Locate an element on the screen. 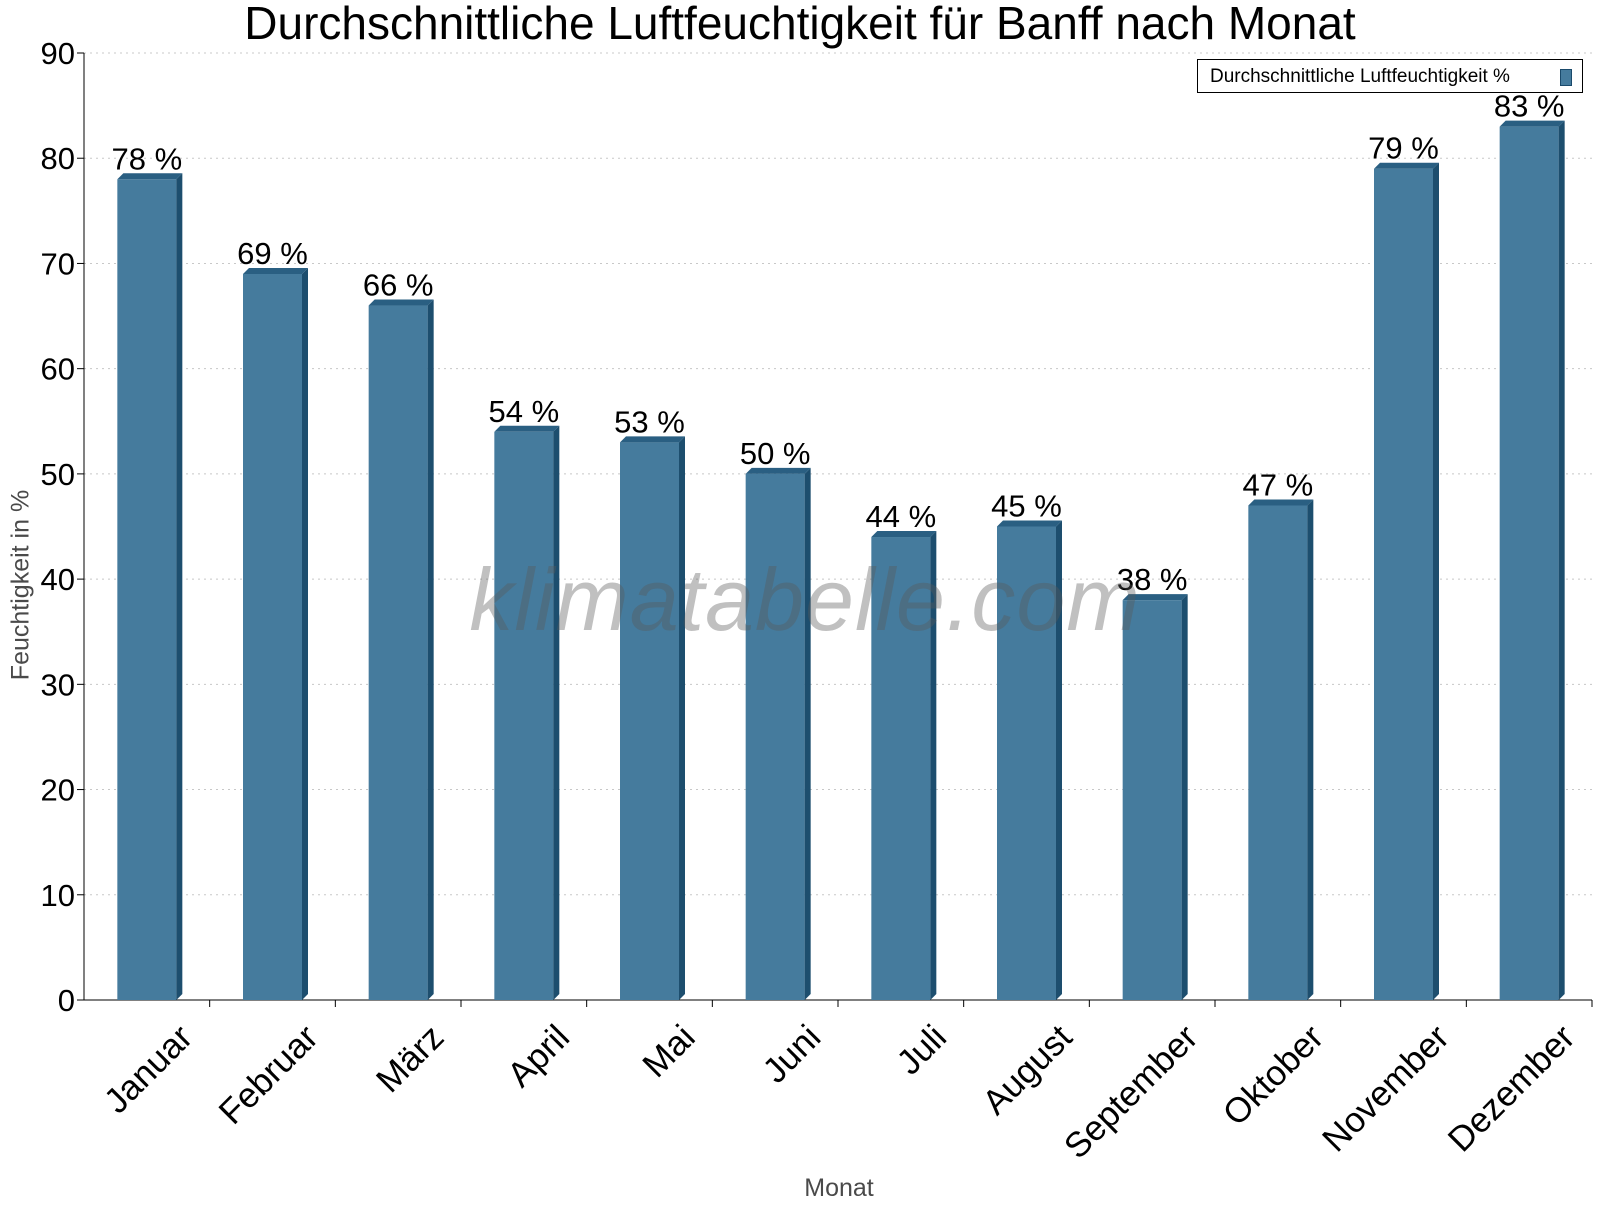 This screenshot has width=1600, height=1205. y-tick-label: 10 is located at coordinates (58, 895).